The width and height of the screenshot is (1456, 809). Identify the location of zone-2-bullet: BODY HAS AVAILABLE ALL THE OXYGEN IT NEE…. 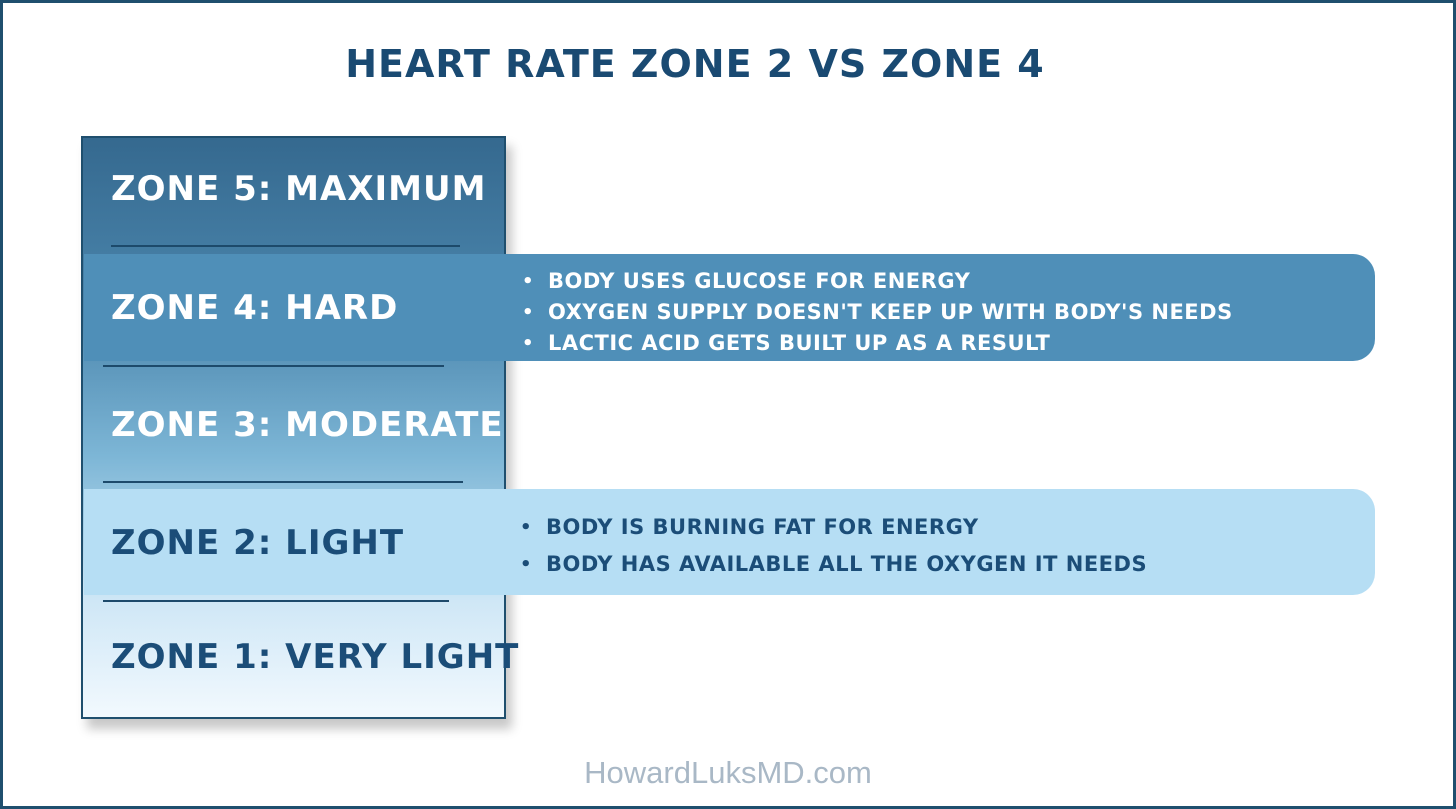
(833, 564).